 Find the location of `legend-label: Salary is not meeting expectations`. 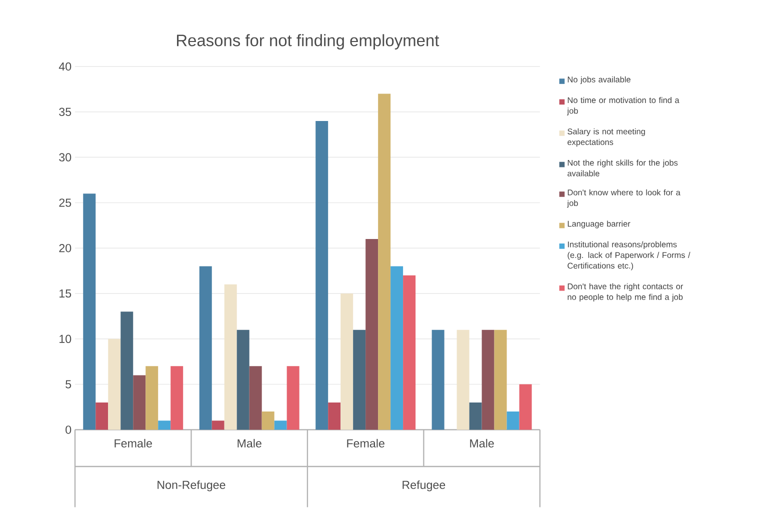

legend-label: Salary is not meeting expectations is located at coordinates (606, 137).